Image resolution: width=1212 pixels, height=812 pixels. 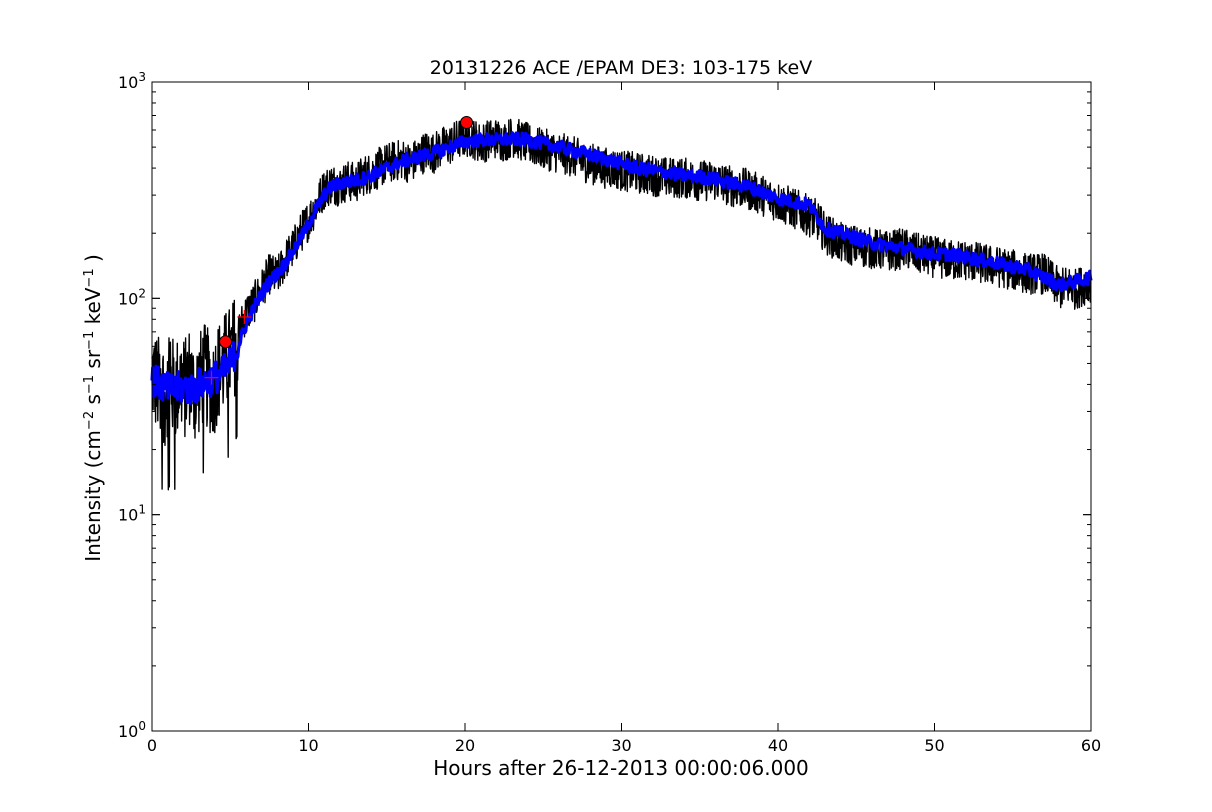 I want to click on y-tick-label: 10⁰, so click(x=132, y=730).